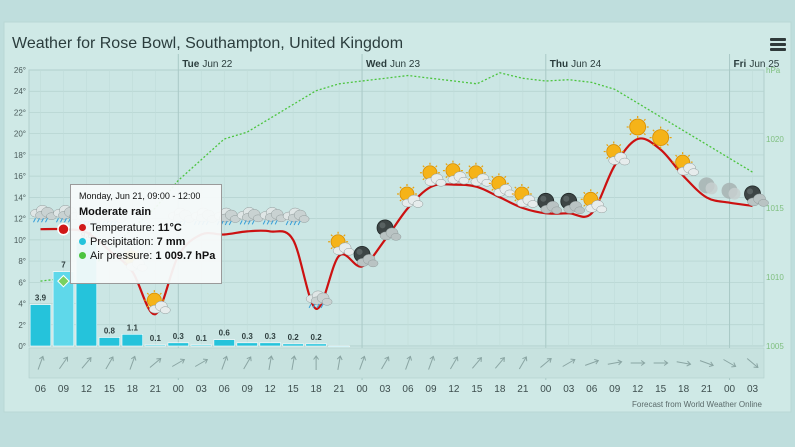 This screenshot has width=795, height=447. What do you see at coordinates (773, 70) in the screenshot?
I see `pressure-tick-label: hPa` at bounding box center [773, 70].